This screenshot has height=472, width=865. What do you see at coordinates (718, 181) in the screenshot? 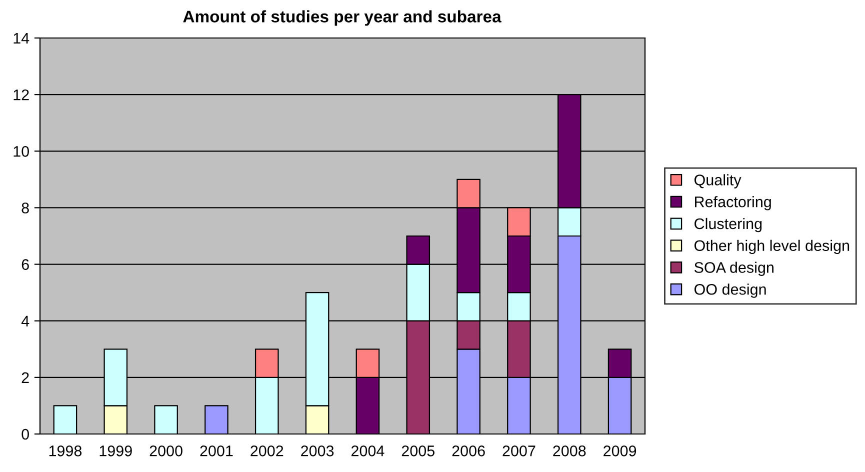
I see `legend-label: Quality` at bounding box center [718, 181].